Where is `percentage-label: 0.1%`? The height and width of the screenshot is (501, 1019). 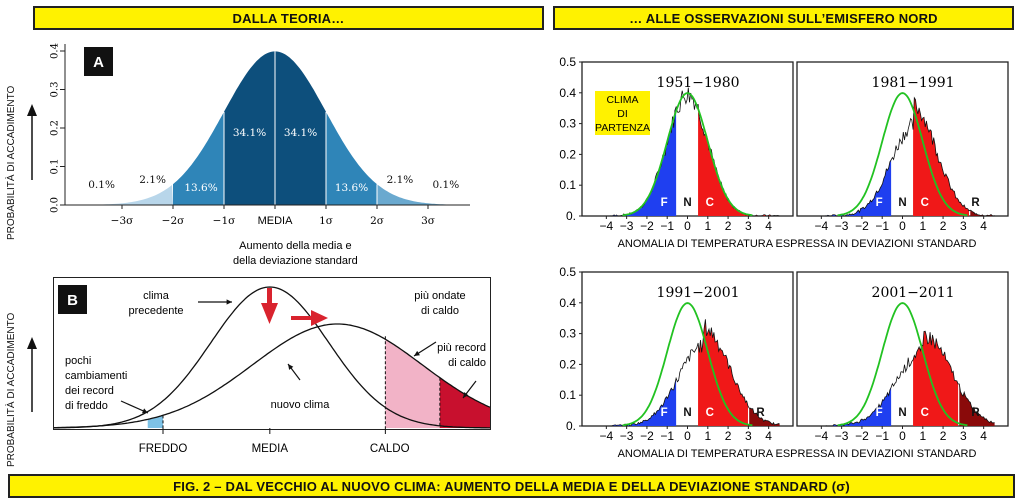
percentage-label: 0.1% is located at coordinates (101, 185).